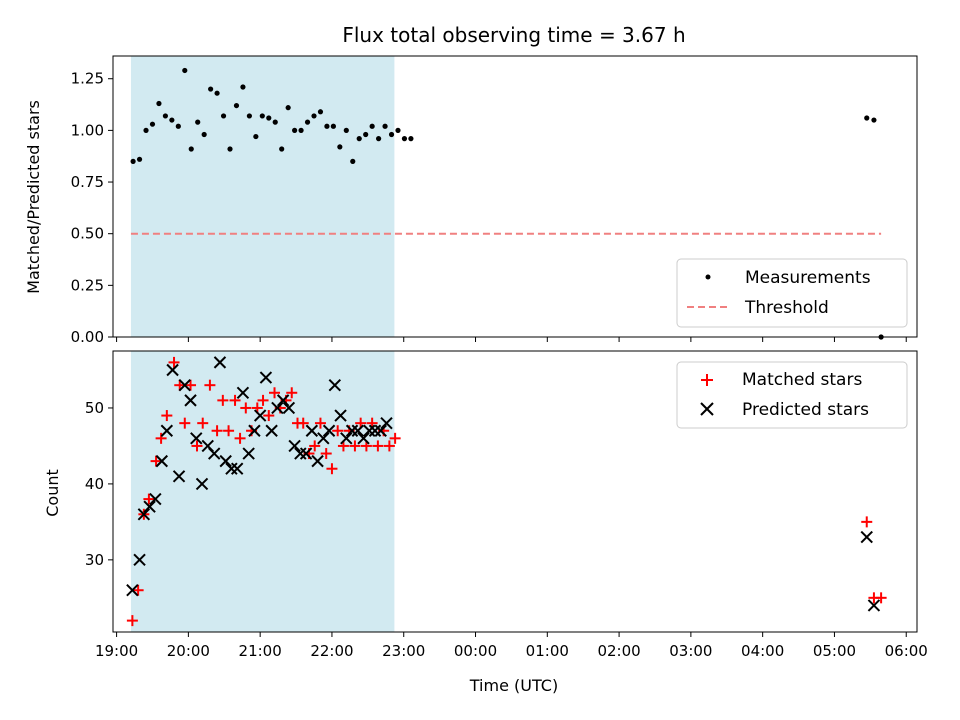 The height and width of the screenshot is (720, 960). What do you see at coordinates (87, 182) in the screenshot?
I see `y-tick-label: 0.75` at bounding box center [87, 182].